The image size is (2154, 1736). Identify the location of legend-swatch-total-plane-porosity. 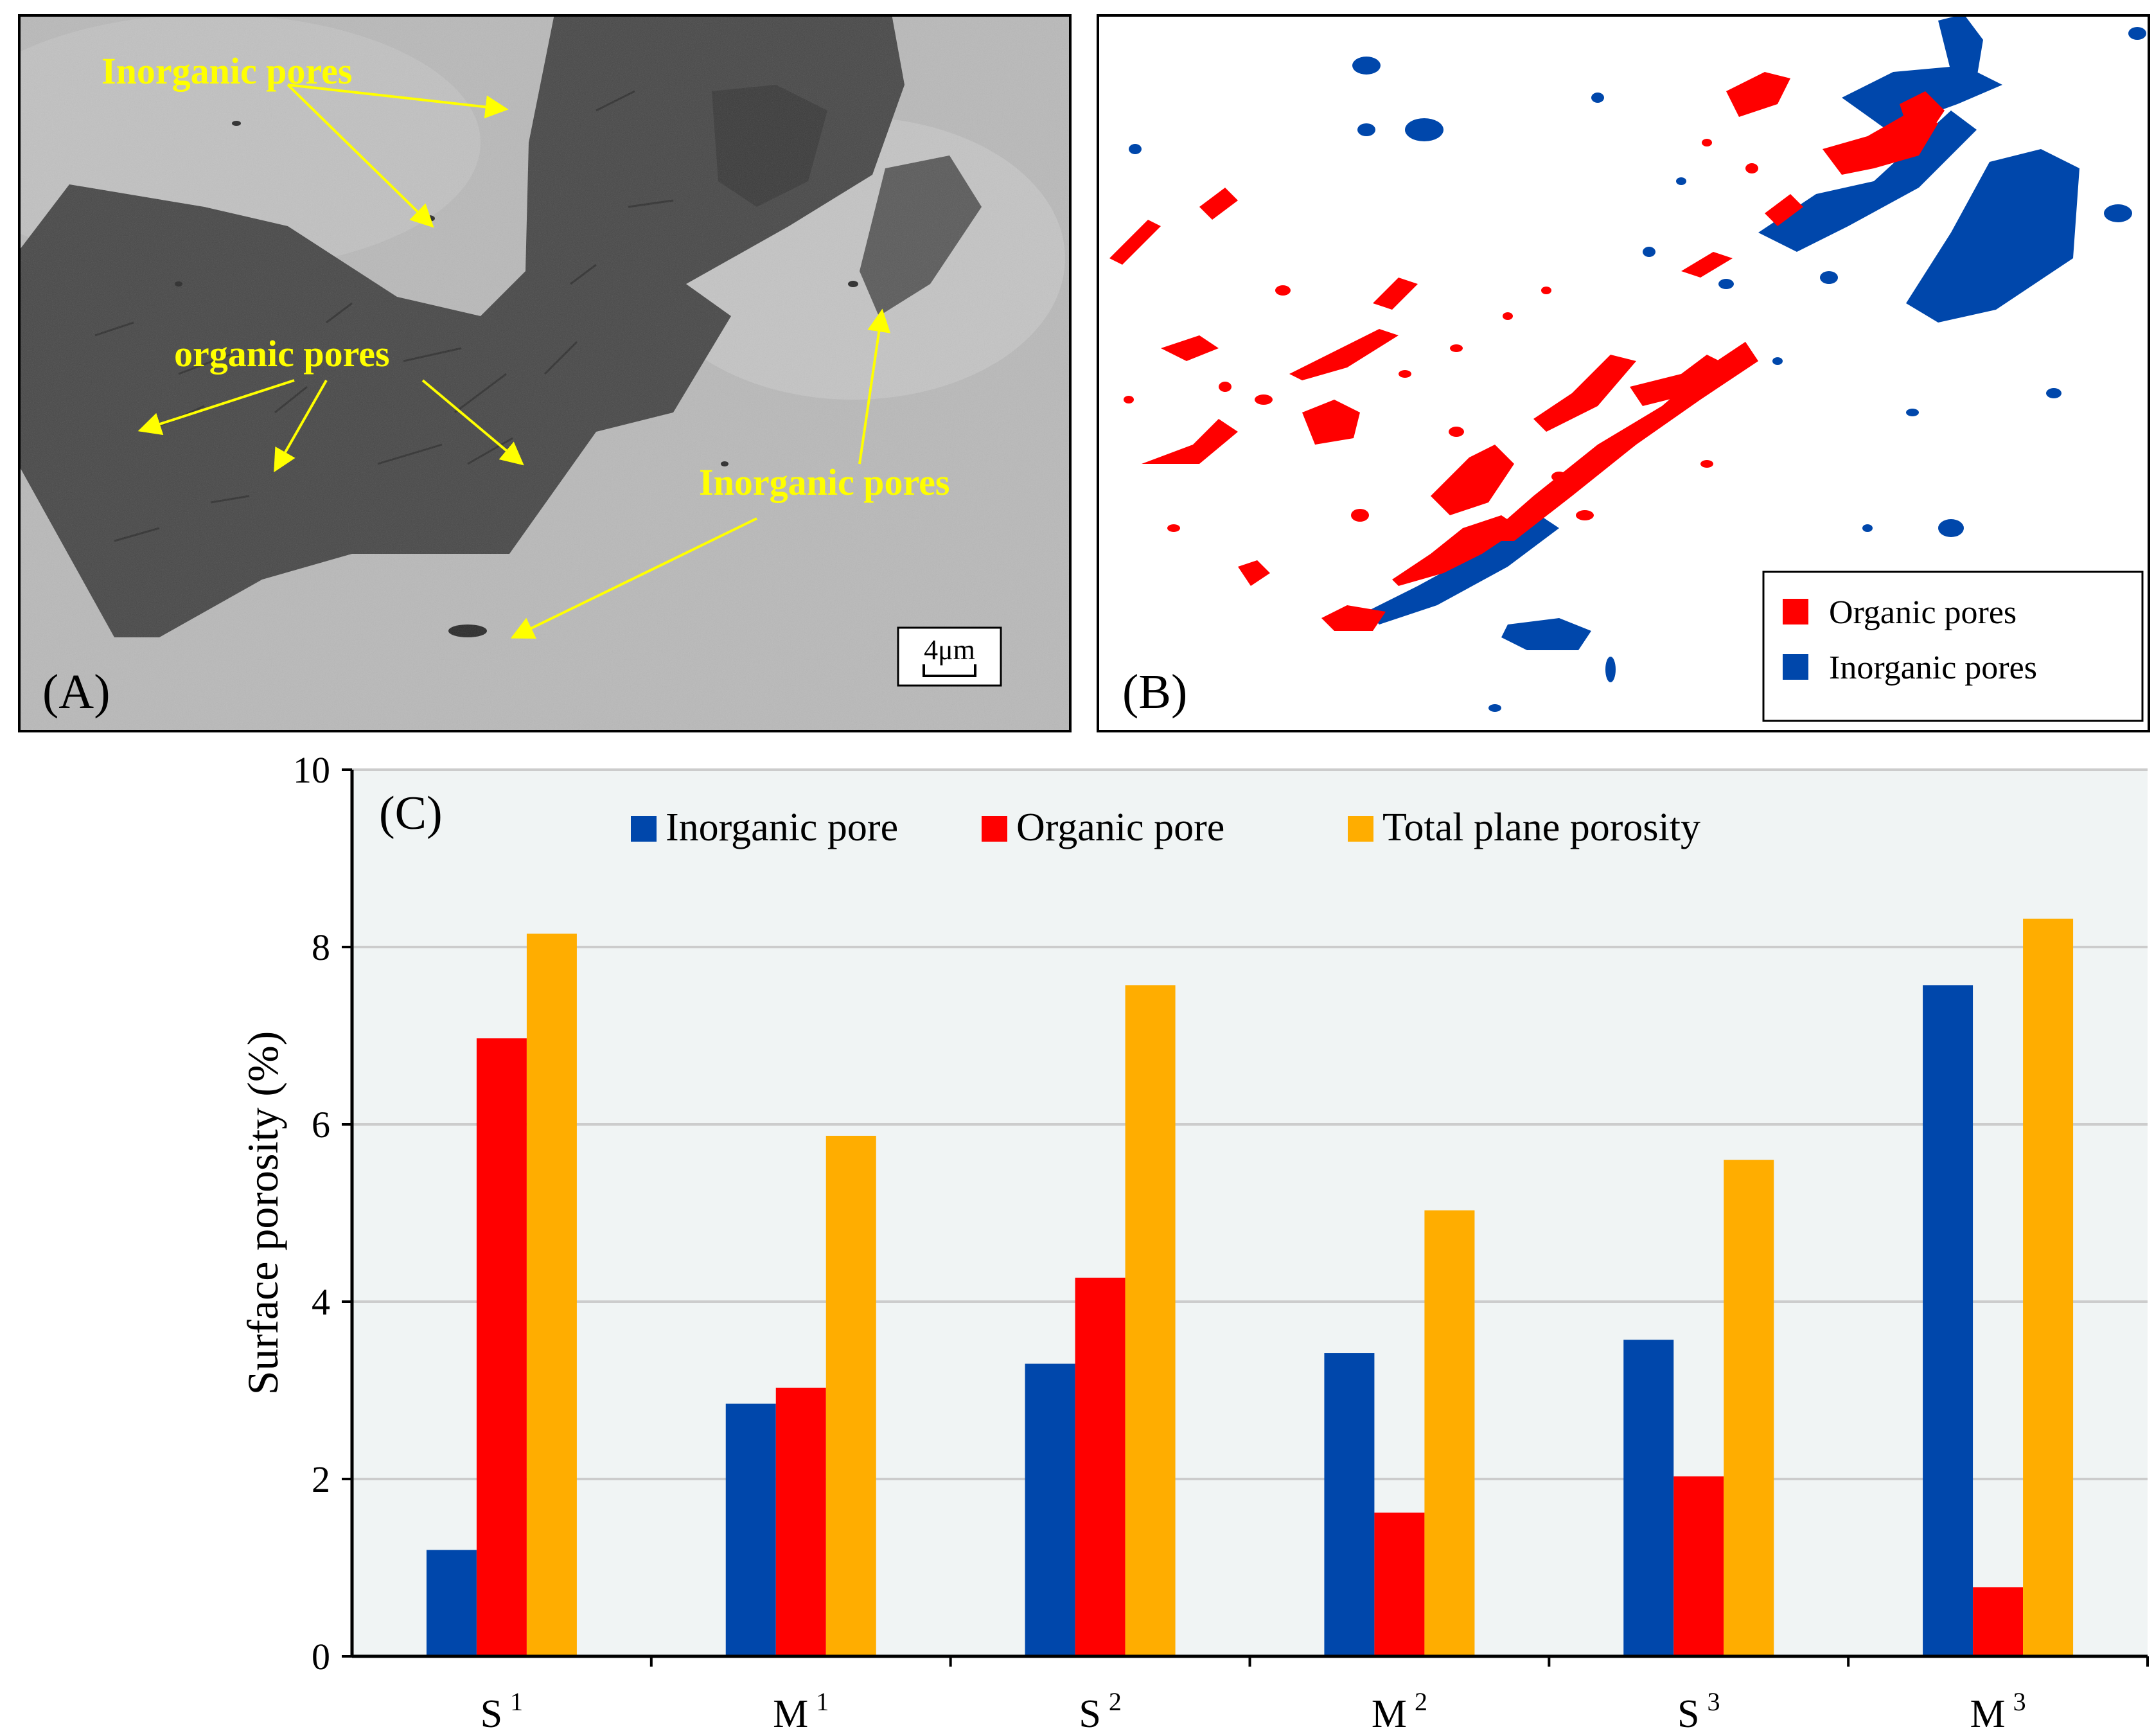
(1360, 829).